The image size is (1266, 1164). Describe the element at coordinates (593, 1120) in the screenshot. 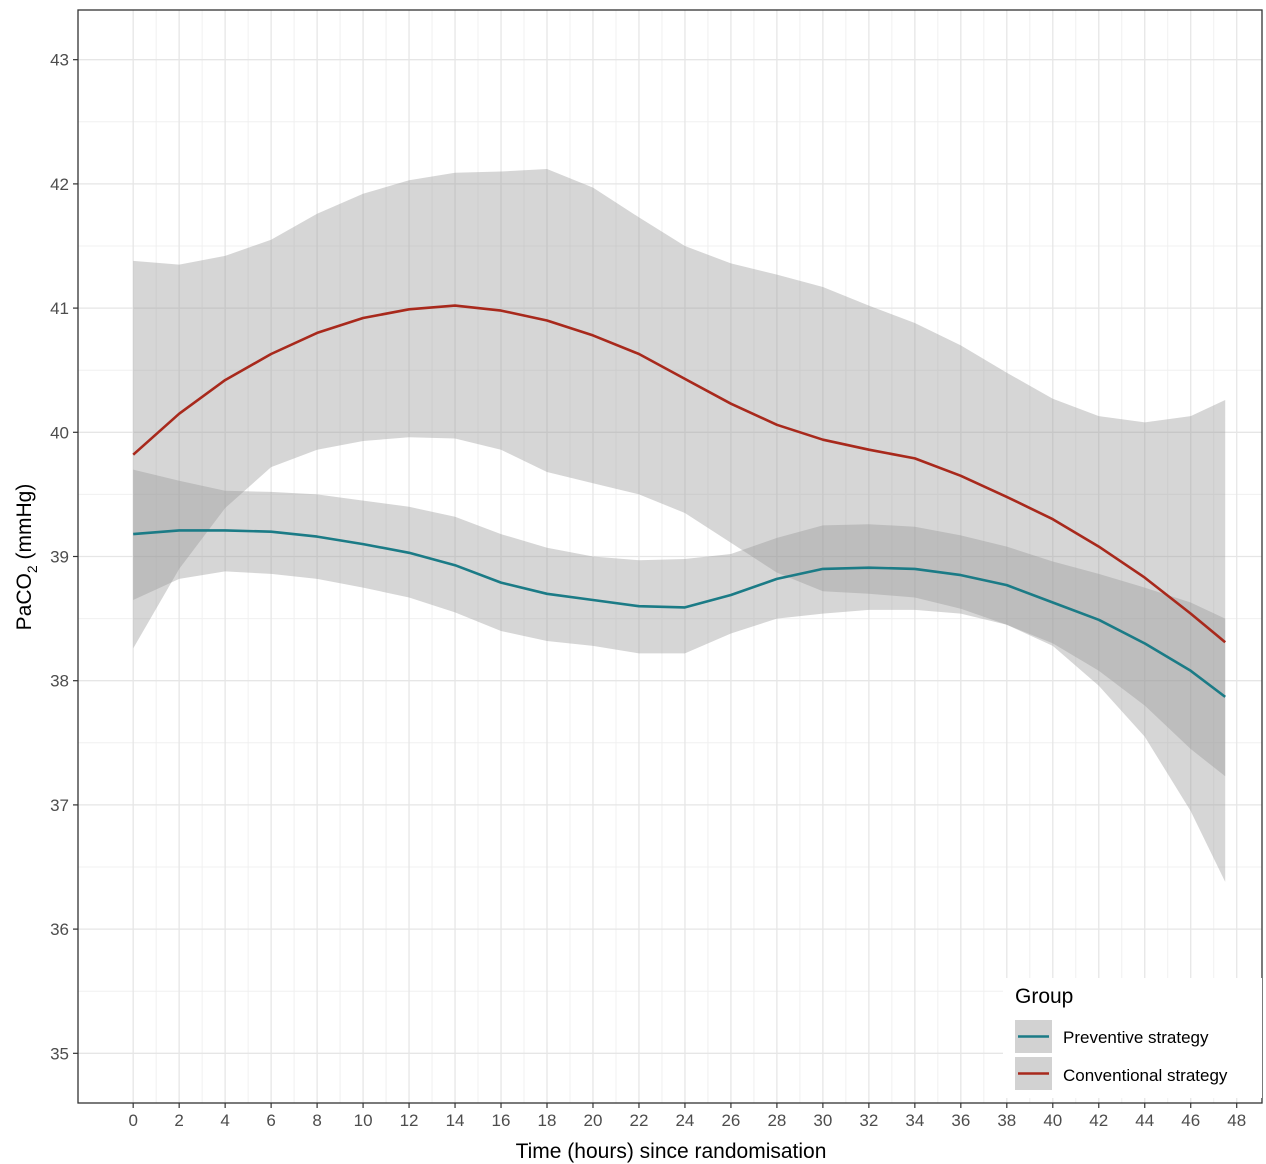

I see `x-tick-label: 20` at that location.